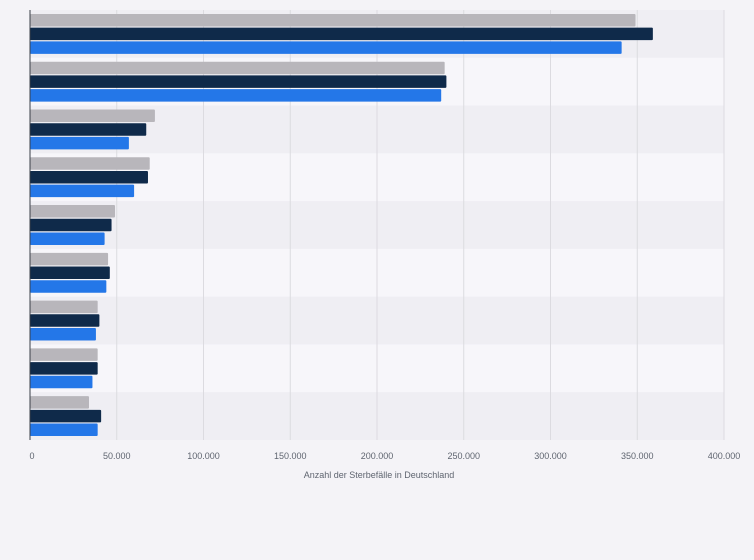 The width and height of the screenshot is (754, 560). What do you see at coordinates (637, 456) in the screenshot?
I see `x-tick-label: 350.000` at bounding box center [637, 456].